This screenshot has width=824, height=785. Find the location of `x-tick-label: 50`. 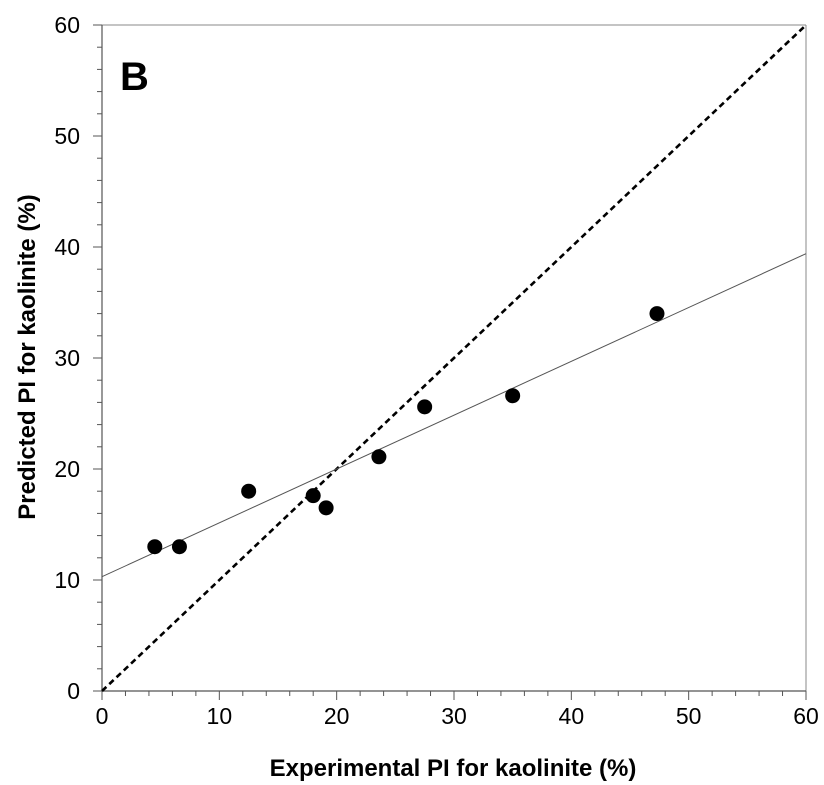

x-tick-label: 50 is located at coordinates (689, 716).